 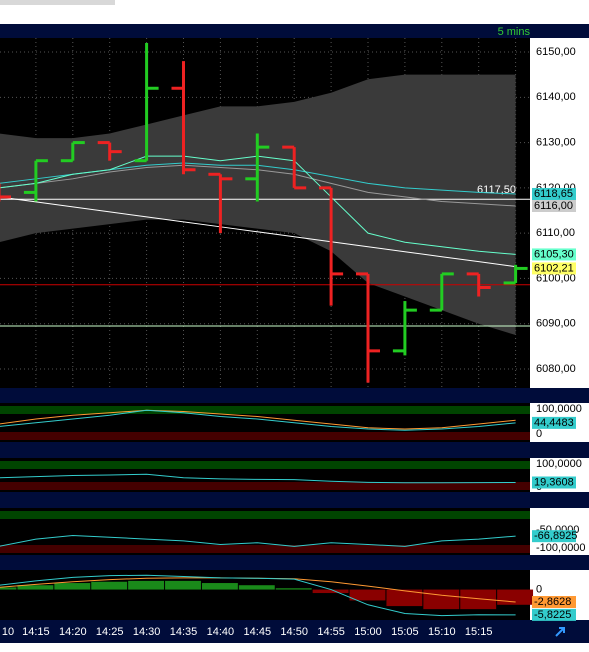 I want to click on x-tick-label: 14:45, so click(x=258, y=632).